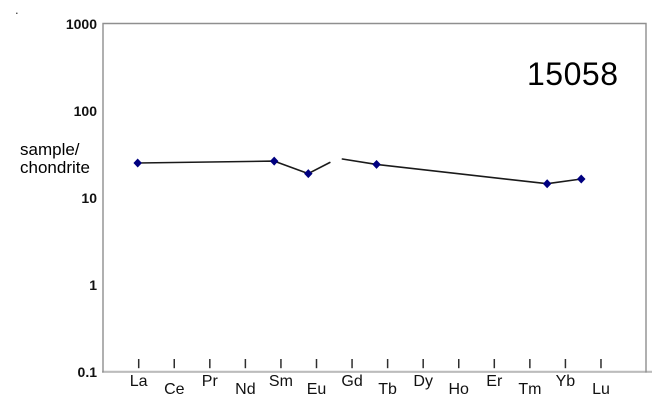 The image size is (657, 402). I want to click on x-tick-label-tm: Tm, so click(530, 389).